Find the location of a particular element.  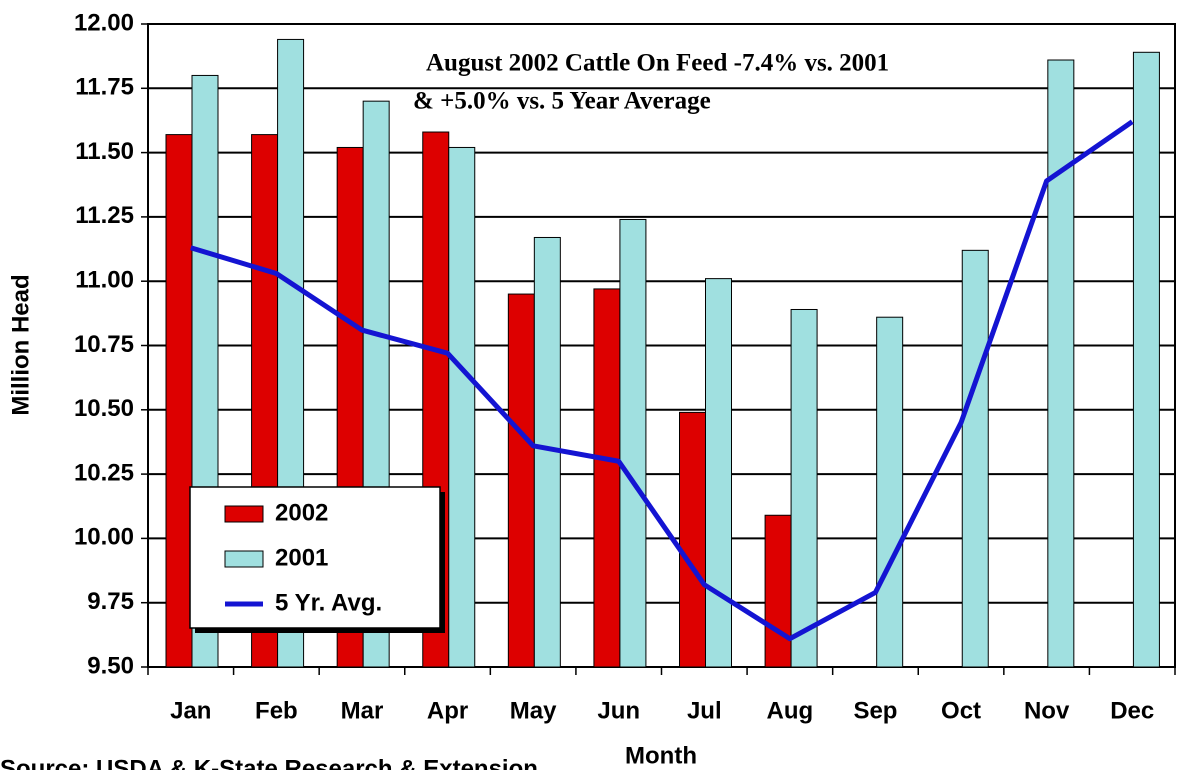

annotation: & +5.0% vs. 5 Year Average is located at coordinates (562, 101).